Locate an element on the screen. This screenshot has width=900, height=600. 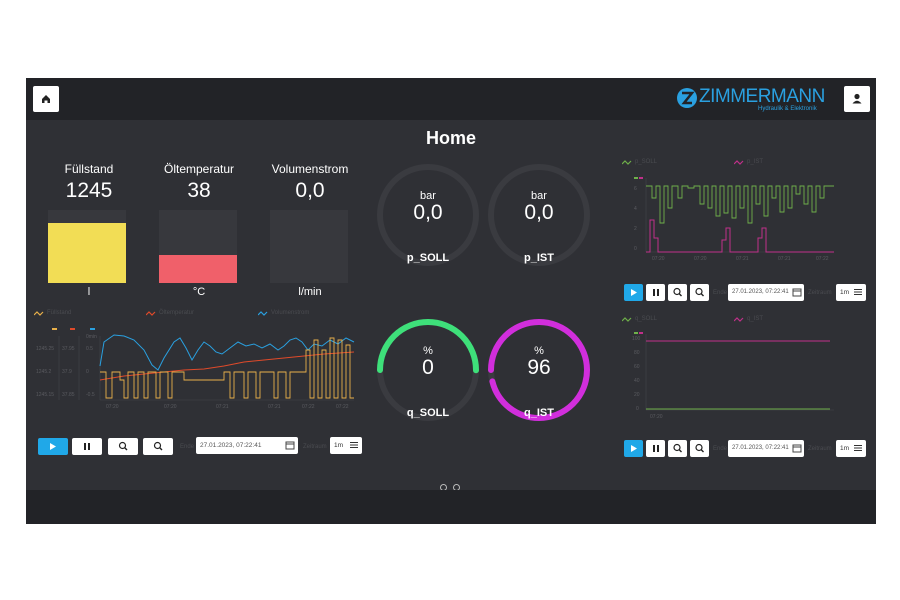
logo-subtitle: Hydraulik & Elektronik is located at coordinates (787, 109).